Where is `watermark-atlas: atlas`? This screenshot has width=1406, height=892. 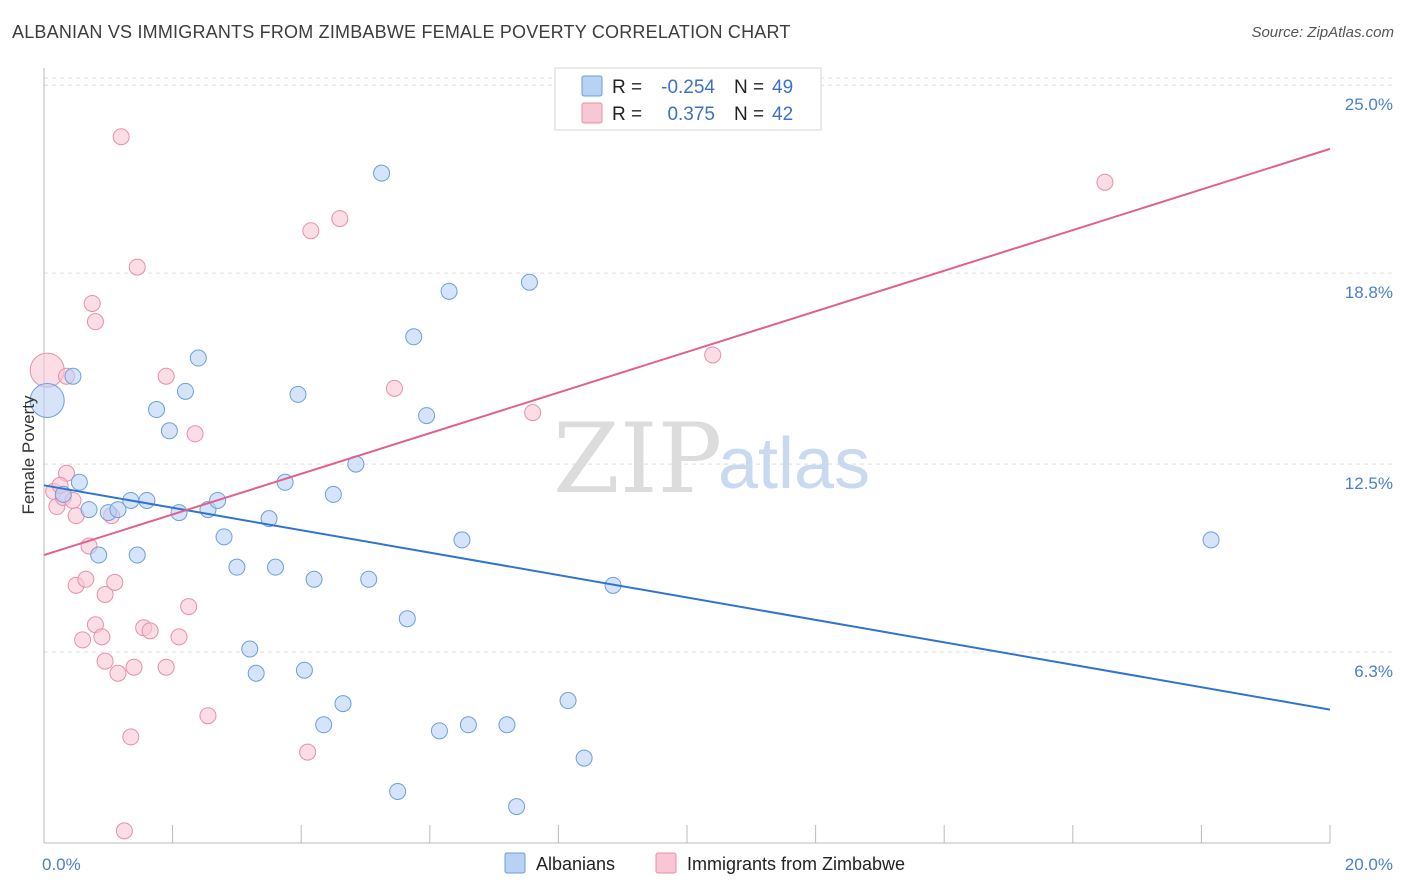
watermark-atlas: atlas is located at coordinates (794, 464).